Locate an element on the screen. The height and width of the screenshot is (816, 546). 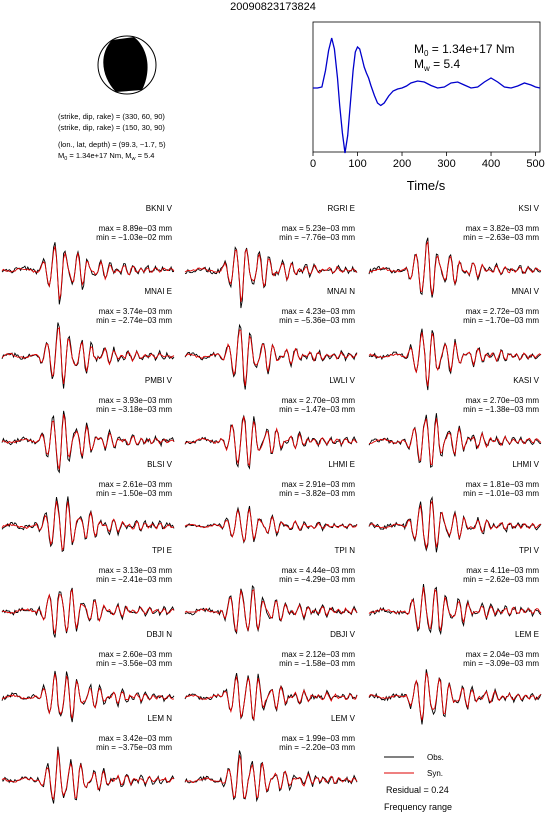
stf-x-tick-label: 200 is located at coordinates (402, 164).